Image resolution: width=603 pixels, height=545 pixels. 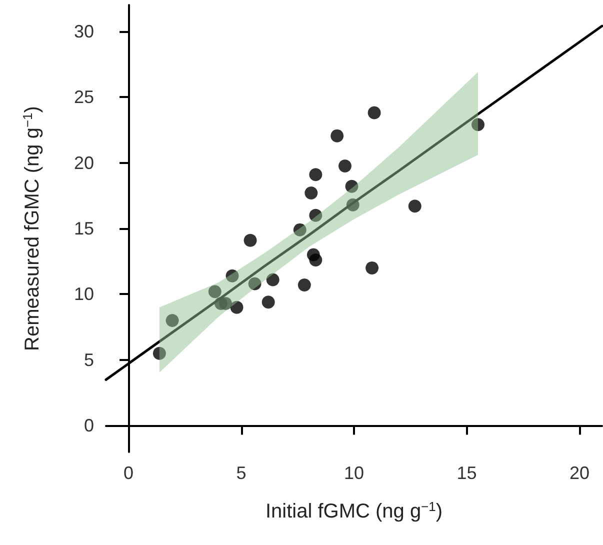 I want to click on y-tick-label: 30, so click(x=84, y=31).